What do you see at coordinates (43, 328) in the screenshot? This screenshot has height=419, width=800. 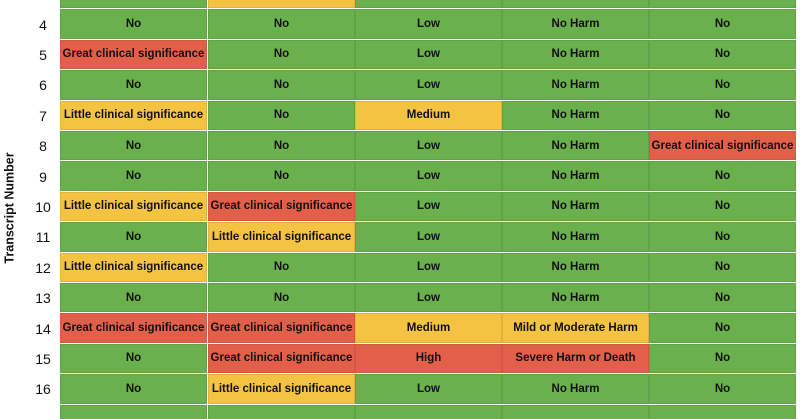 I see `row-number: 14` at bounding box center [43, 328].